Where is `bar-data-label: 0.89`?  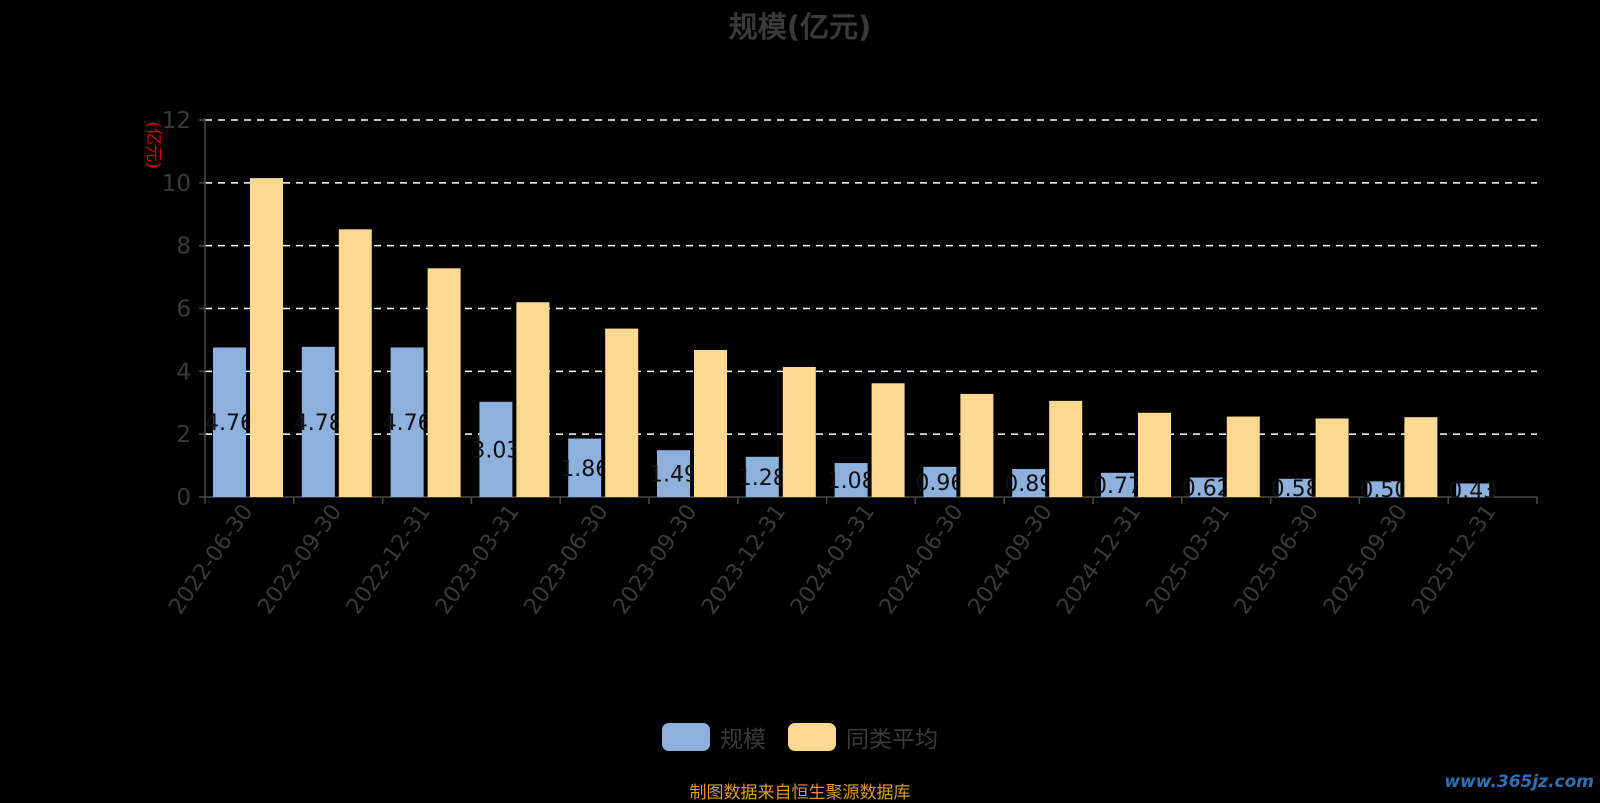 bar-data-label: 0.89 is located at coordinates (1028, 484).